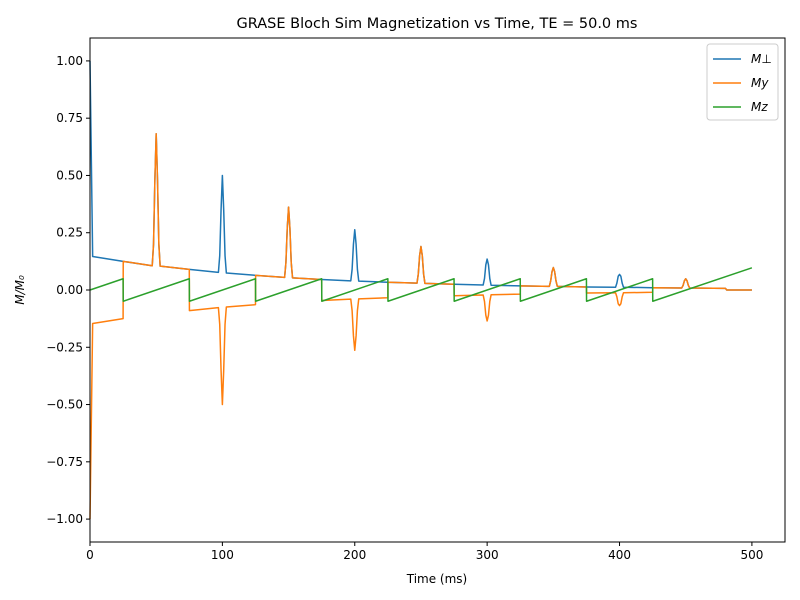 The image size is (800, 600). I want to click on y-tick-label: 0.00, so click(69, 290).